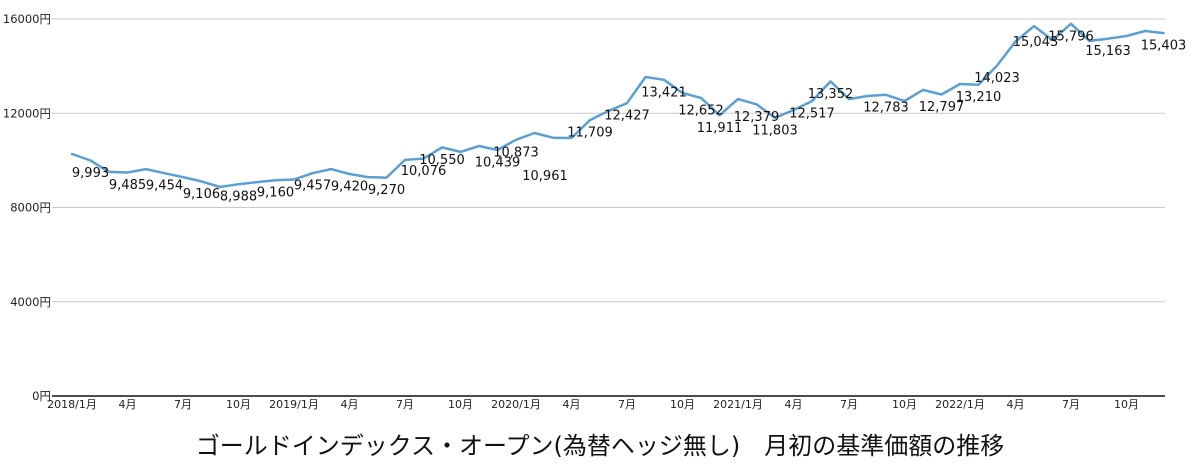  I want to click on data-label: 9,485, so click(127, 185).